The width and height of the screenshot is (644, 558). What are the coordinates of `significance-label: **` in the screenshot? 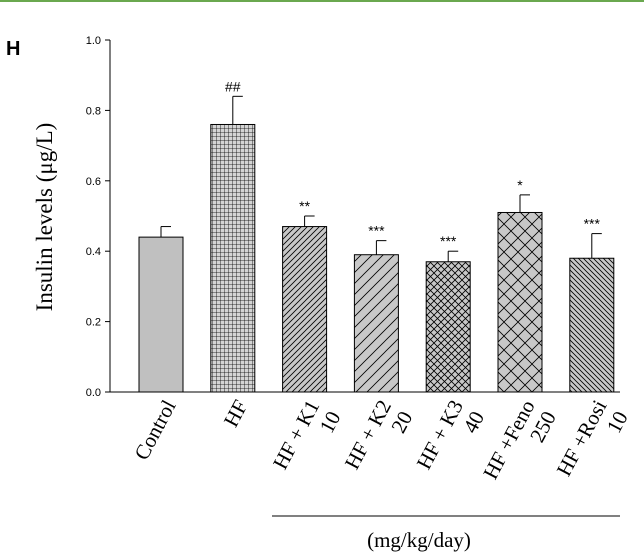 It's located at (304, 206).